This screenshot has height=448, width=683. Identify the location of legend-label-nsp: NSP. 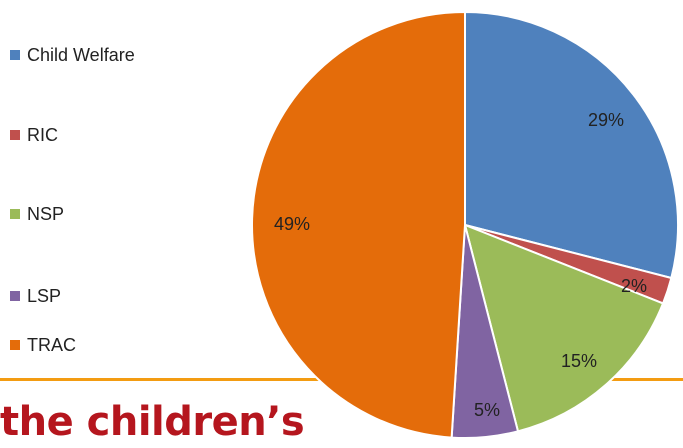
(46, 213).